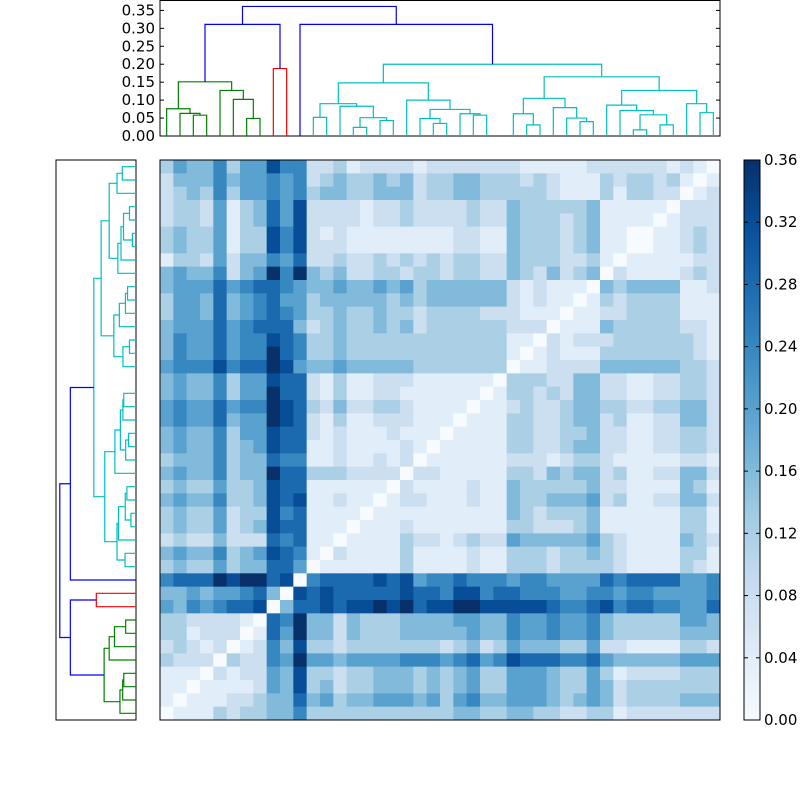 This screenshot has height=800, width=800. Describe the element at coordinates (138, 46) in the screenshot. I see `y-tick-label: 0.25` at that location.